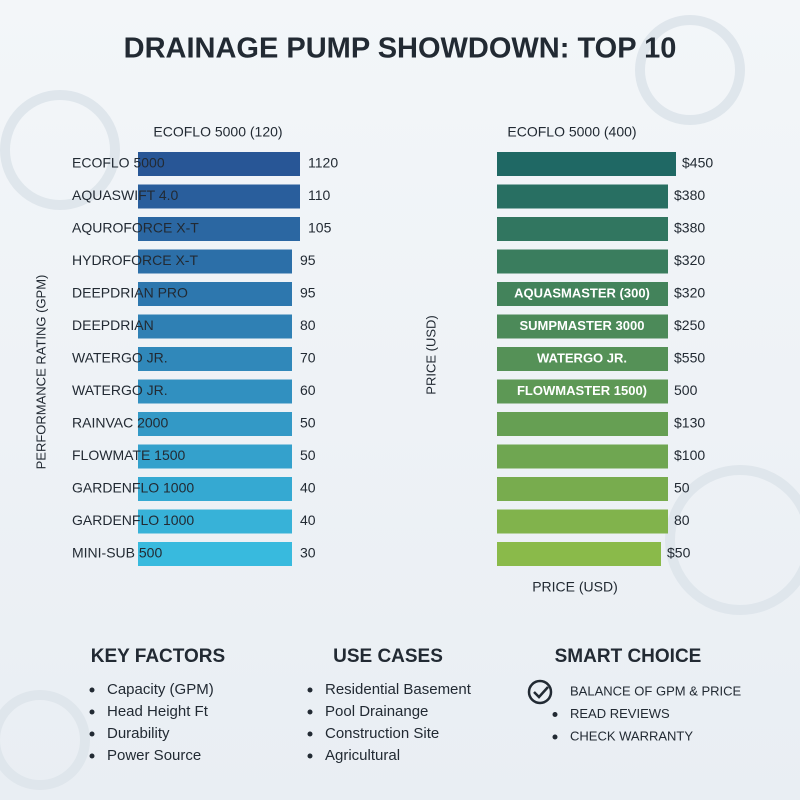 This screenshot has height=800, width=800. I want to click on price-bar-label: WATERGO JR., so click(582, 357).